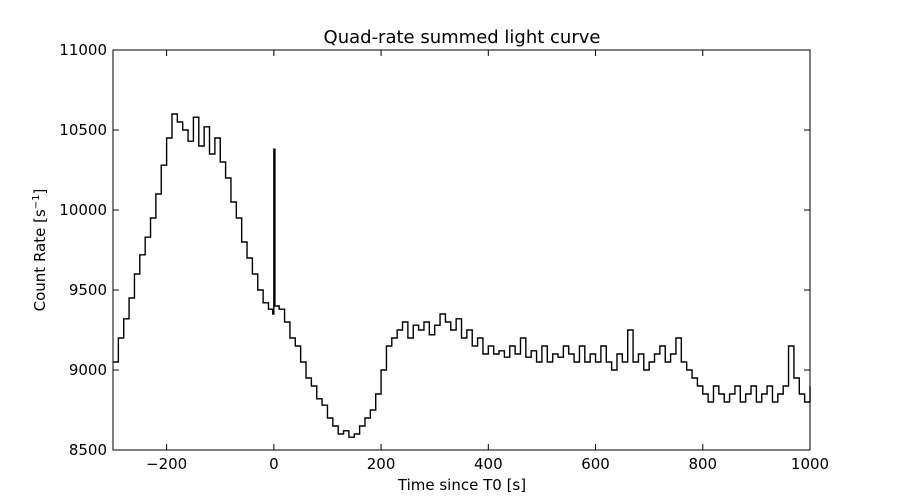 Image resolution: width=900 pixels, height=500 pixels. Describe the element at coordinates (40, 192) in the screenshot. I see `y-axis-title-close: ]` at that location.